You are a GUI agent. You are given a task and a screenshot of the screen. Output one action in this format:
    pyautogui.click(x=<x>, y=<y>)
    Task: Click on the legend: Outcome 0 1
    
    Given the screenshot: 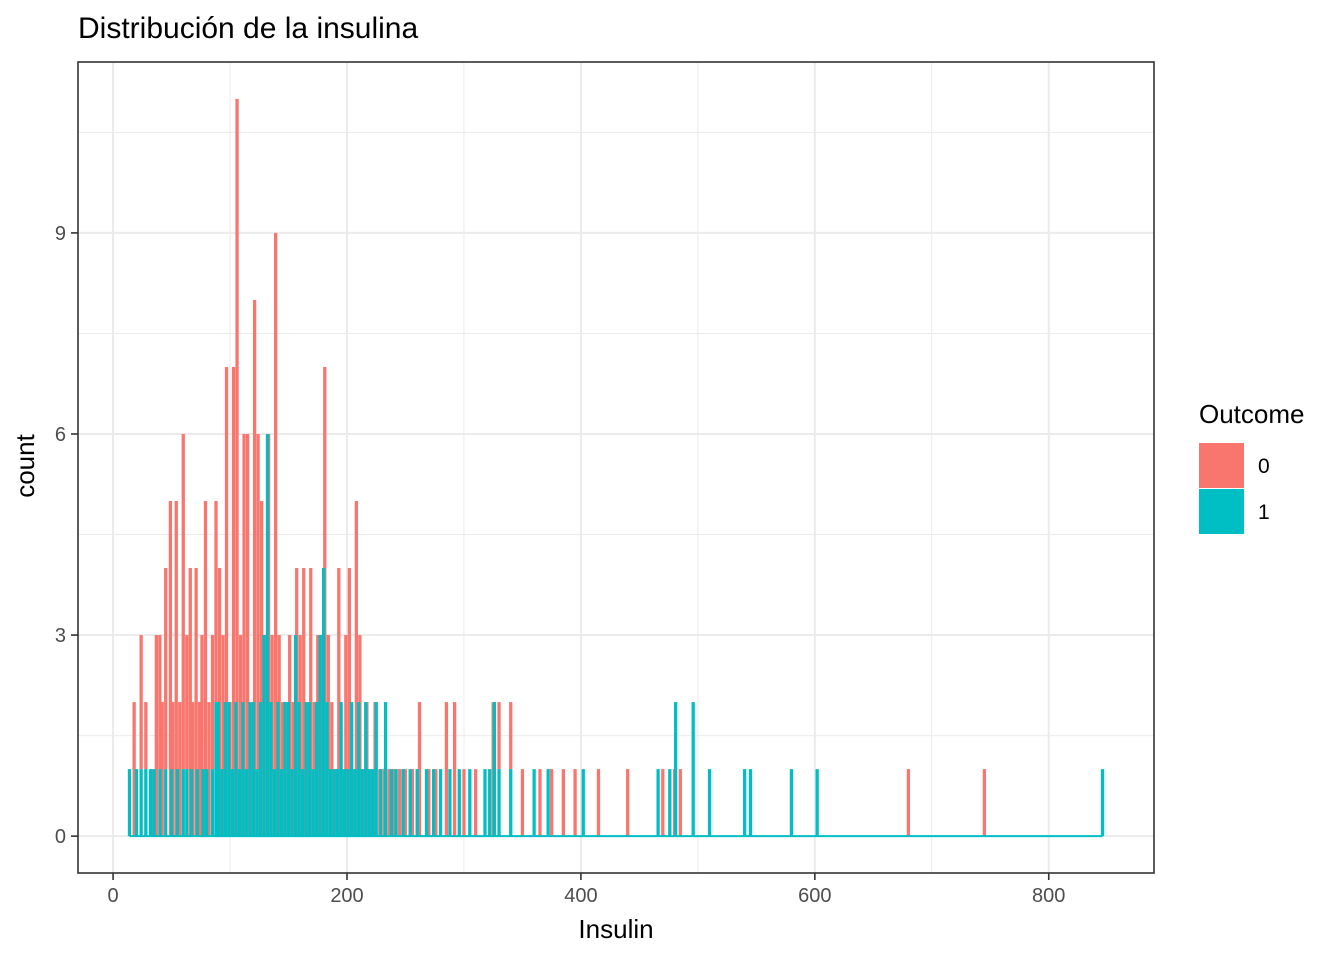 What is the action you would take?
    pyautogui.click(x=1252, y=466)
    